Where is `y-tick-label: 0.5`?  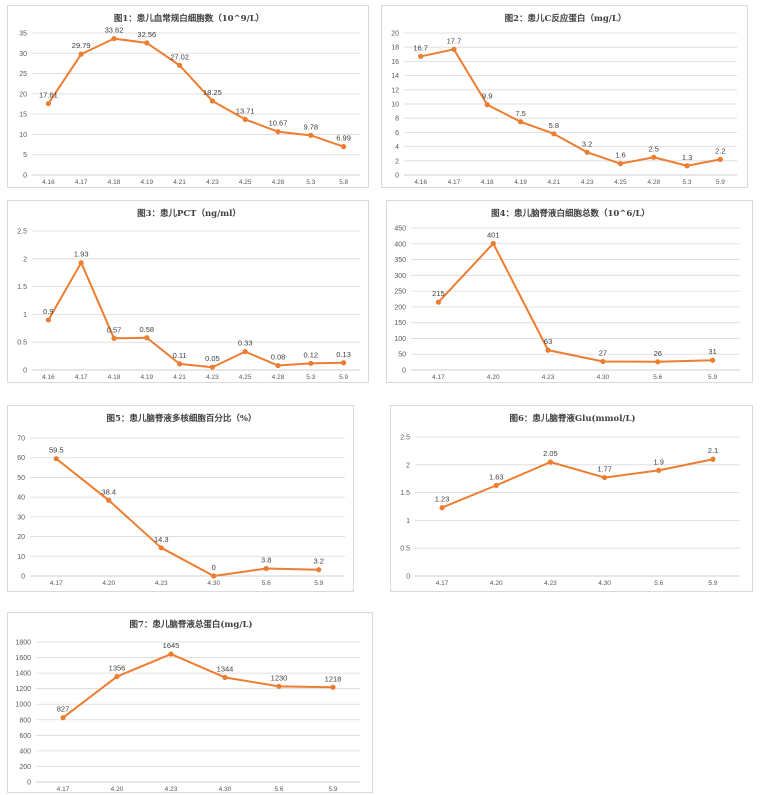
y-tick-label: 0.5 is located at coordinates (22, 343).